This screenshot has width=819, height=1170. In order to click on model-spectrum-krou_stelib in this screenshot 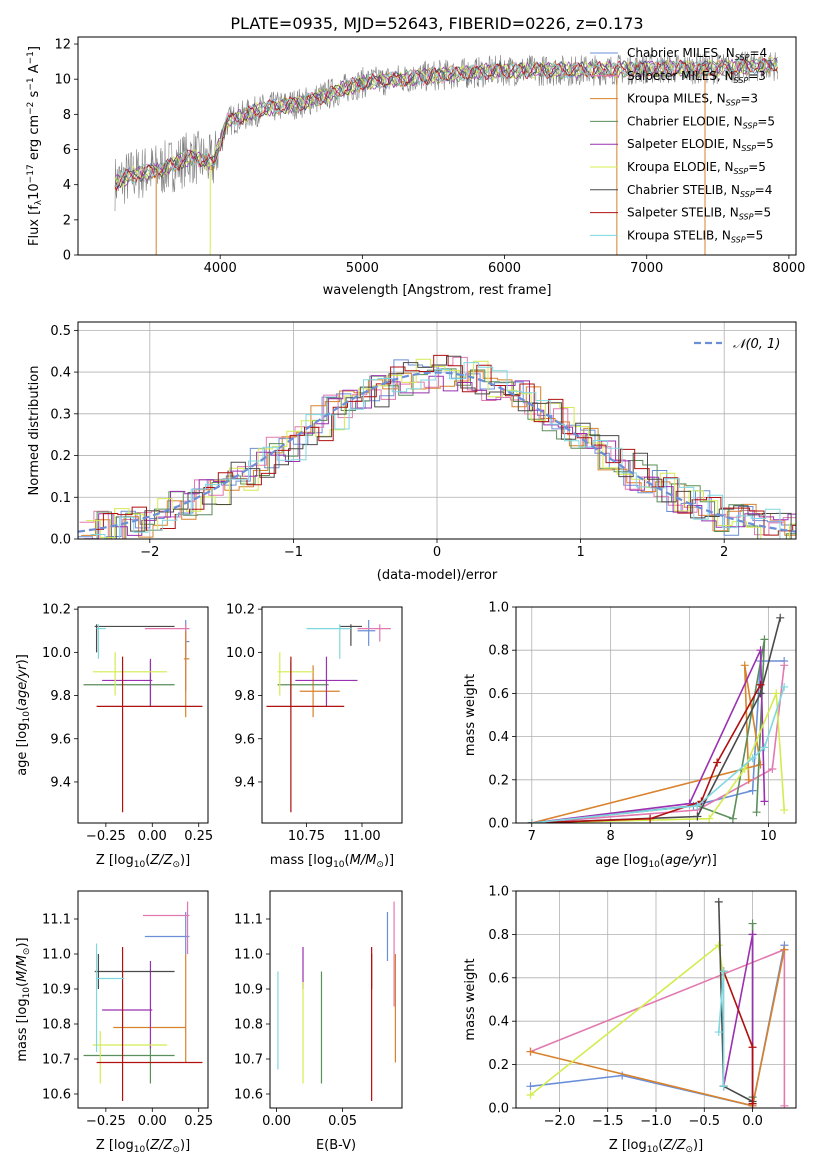, I will do `click(446, 122)`.